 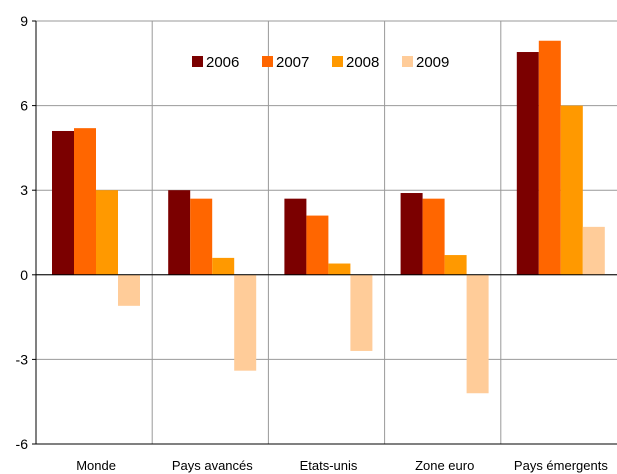 I want to click on category-label: Etats-unis, so click(x=329, y=465).